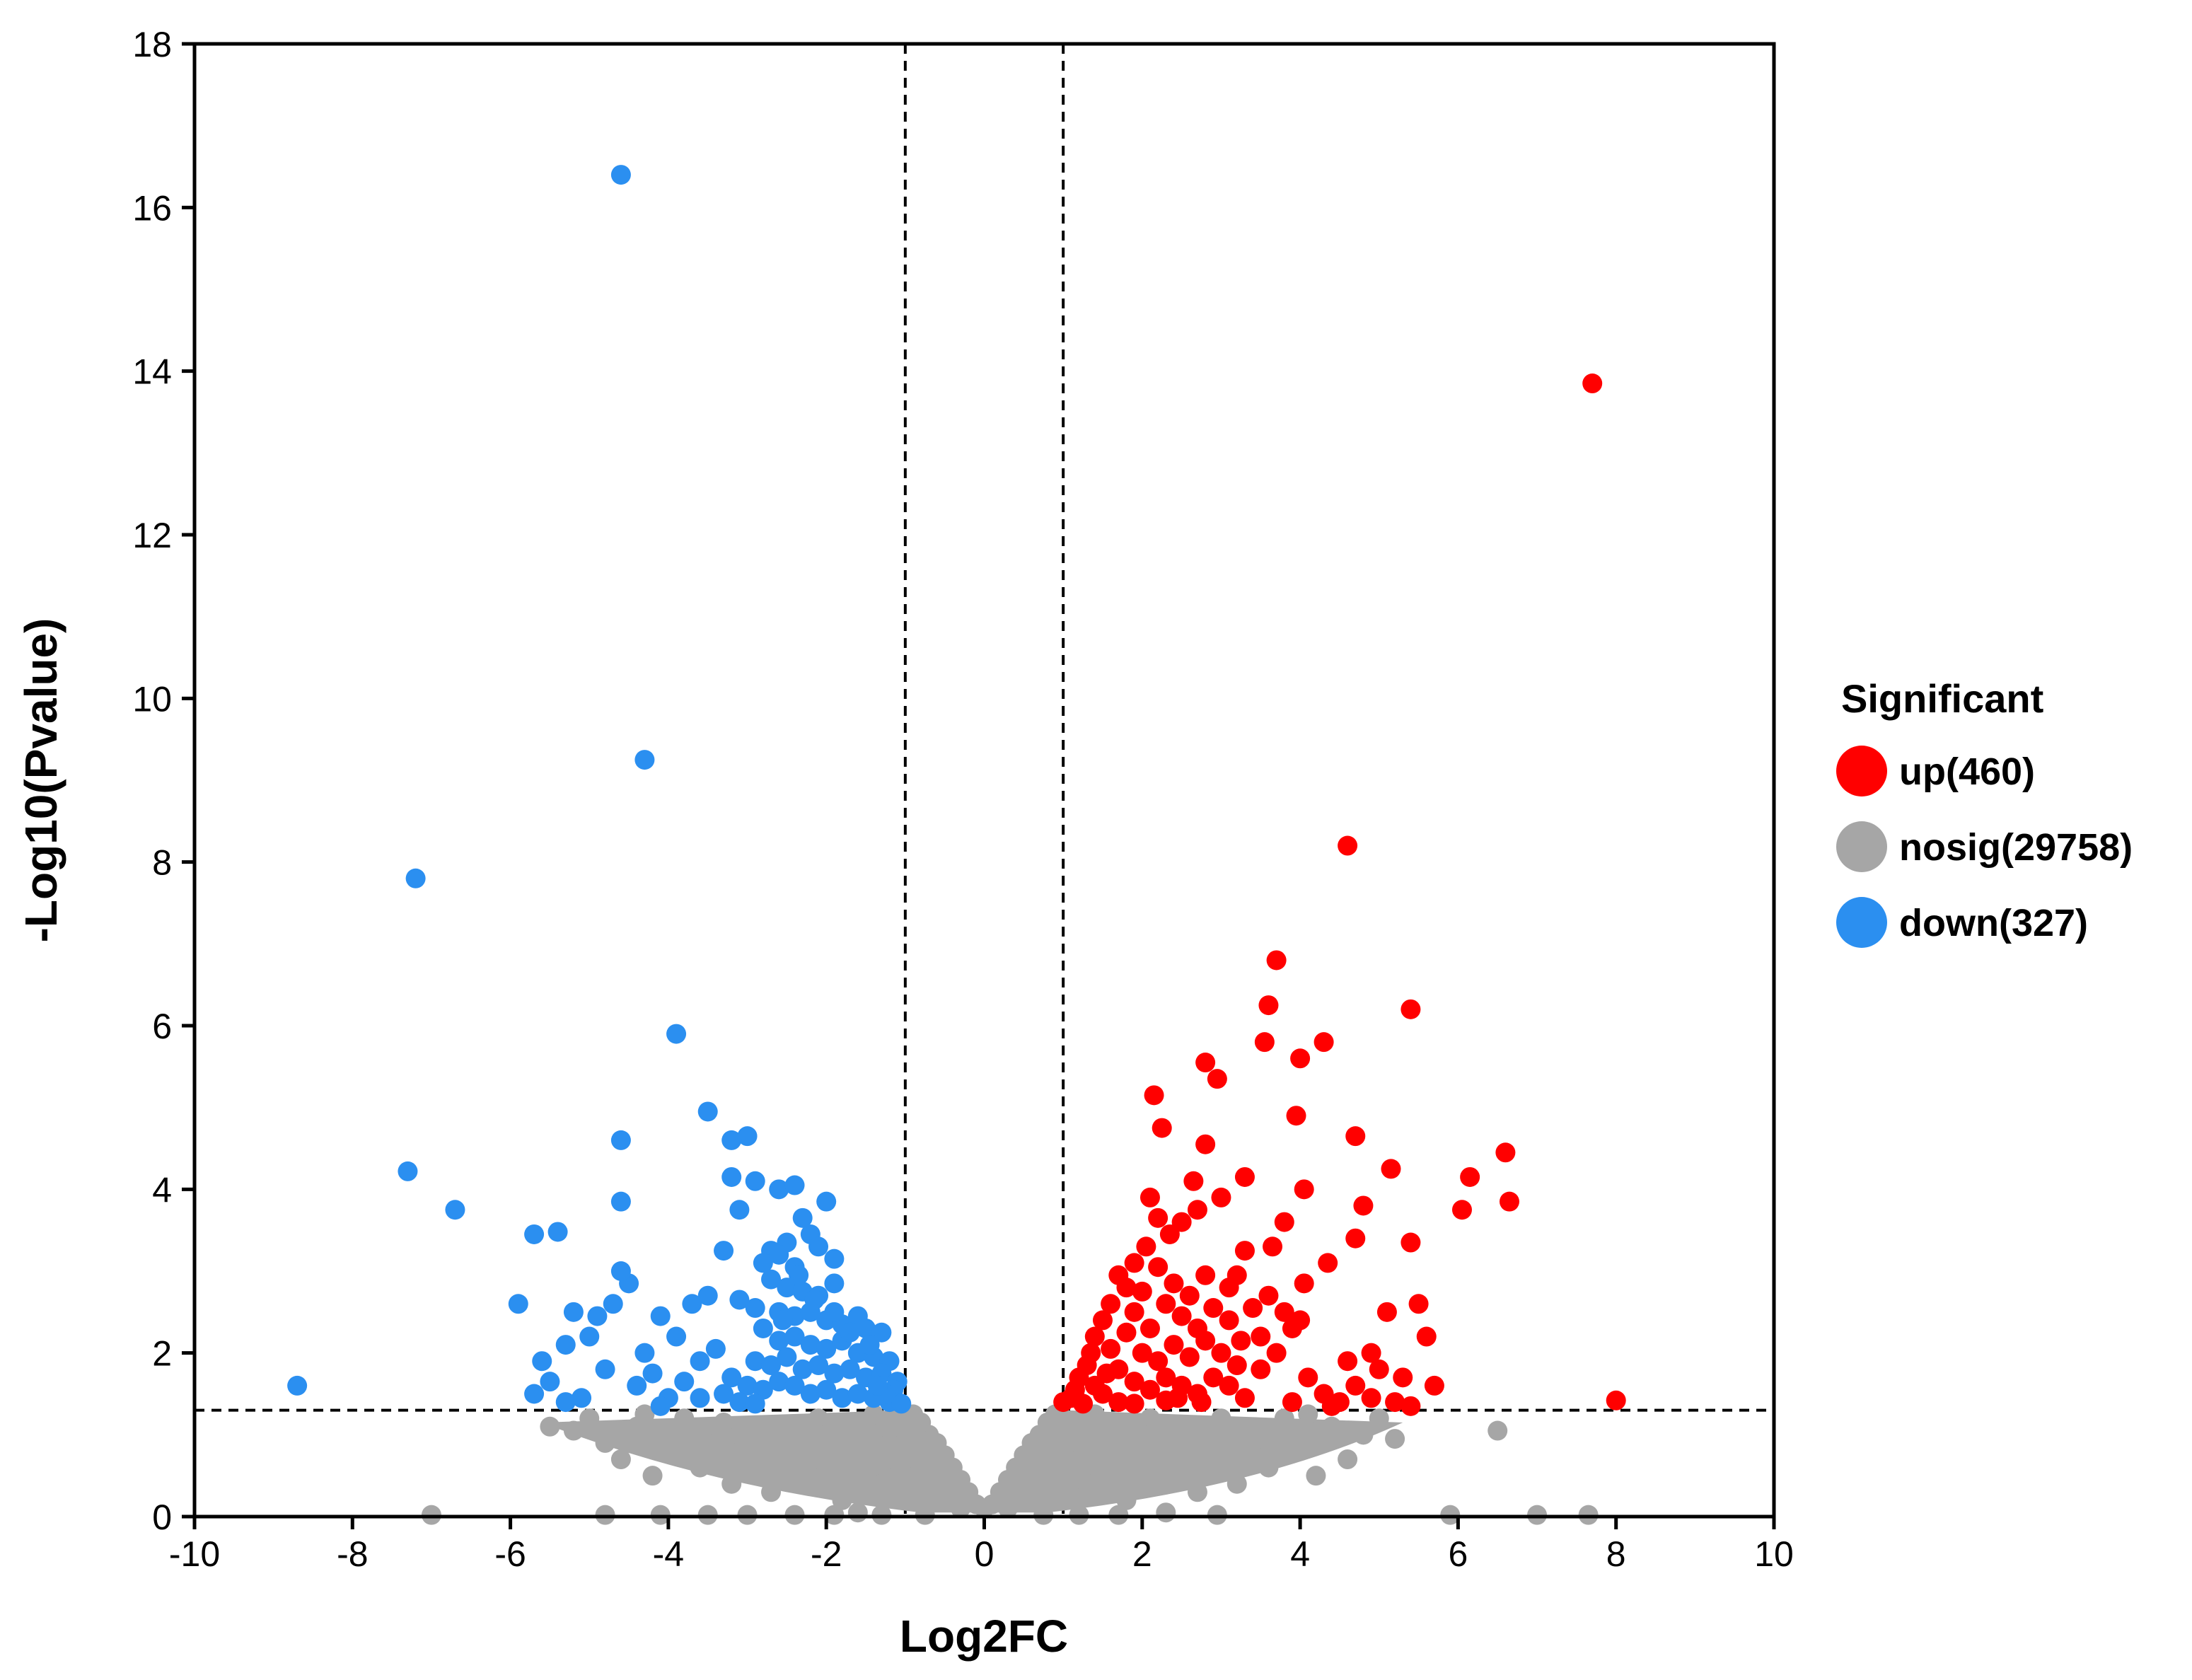 Image resolution: width=2192 pixels, height=1680 pixels. I want to click on y-axis-title: -Log10(Pvalue), so click(41, 780).